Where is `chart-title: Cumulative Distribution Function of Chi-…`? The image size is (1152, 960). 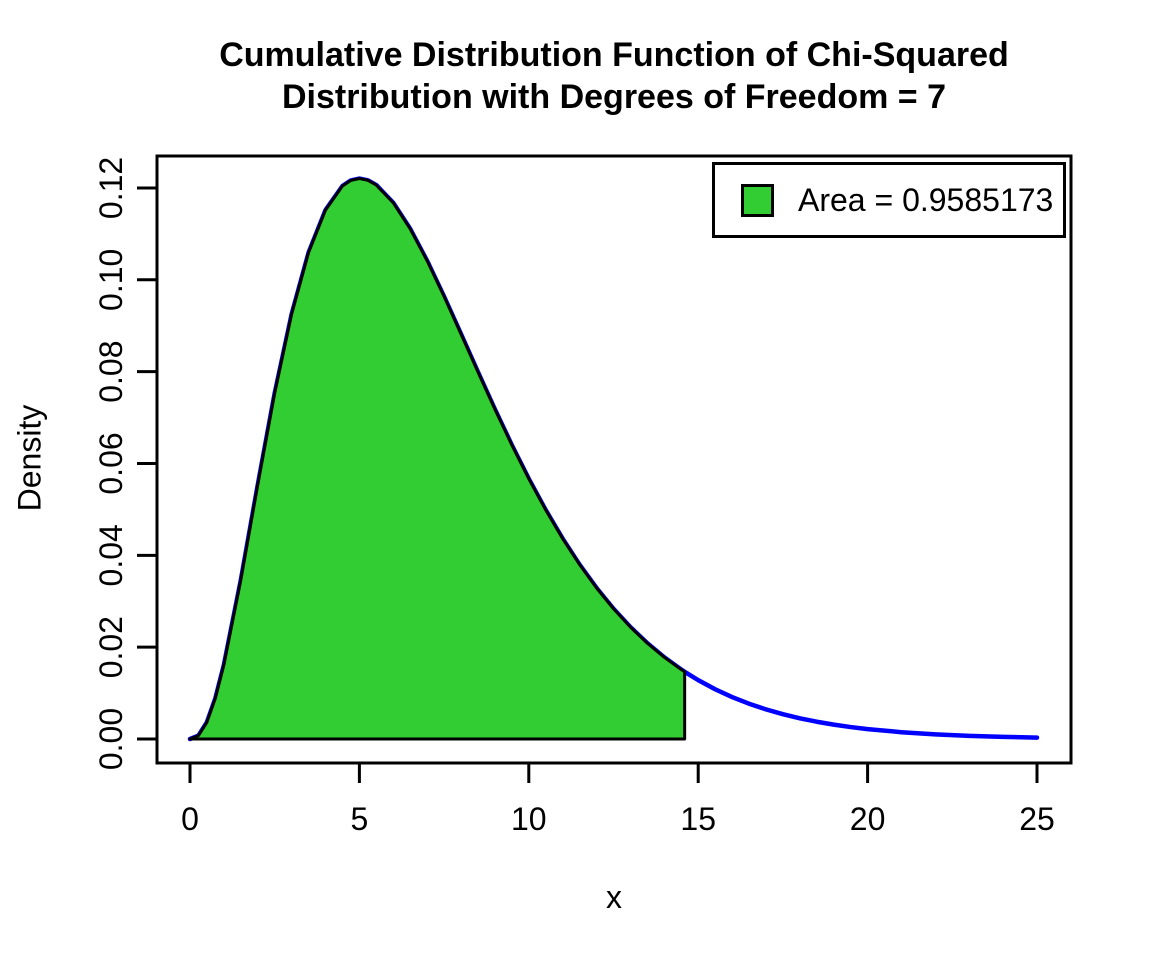
chart-title: Cumulative Distribution Function of Chi-… is located at coordinates (614, 76).